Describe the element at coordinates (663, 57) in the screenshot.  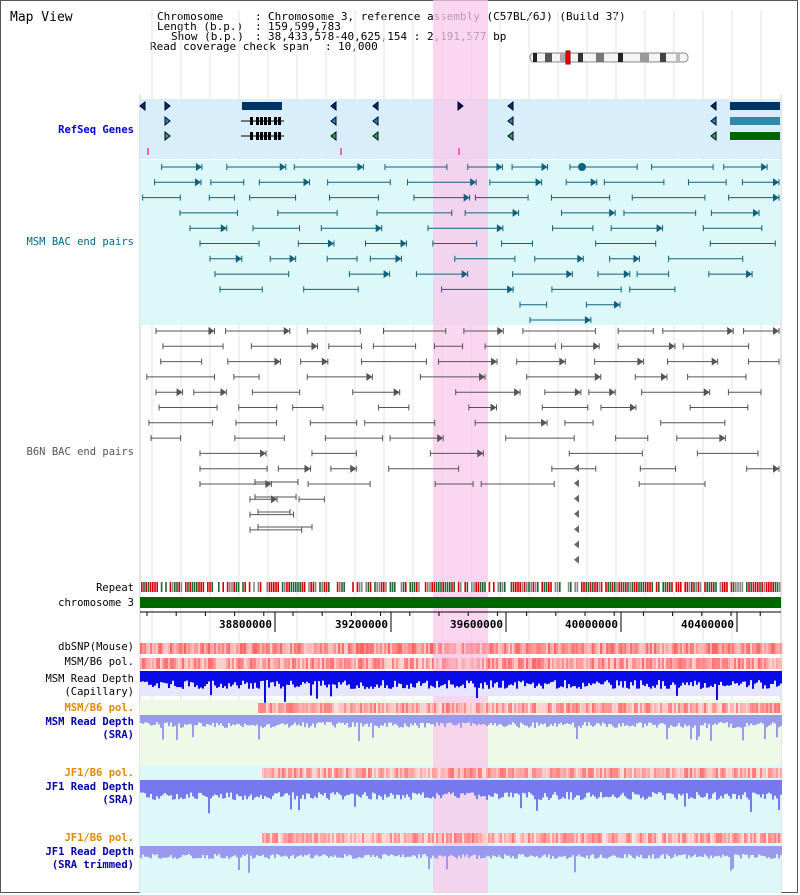
I see `ideogram-band` at that location.